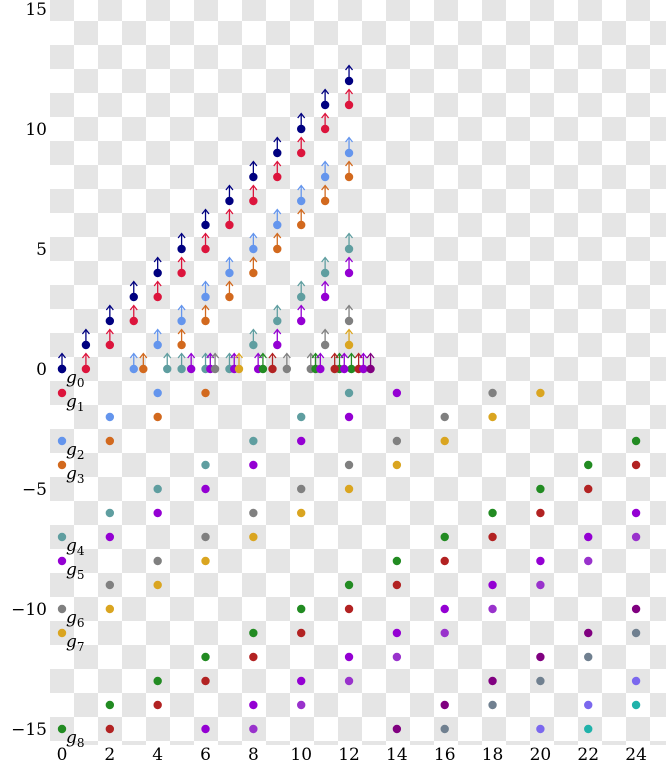 The image size is (666, 774). Describe the element at coordinates (445, 755) in the screenshot. I see `x-tick-label: 16` at that location.